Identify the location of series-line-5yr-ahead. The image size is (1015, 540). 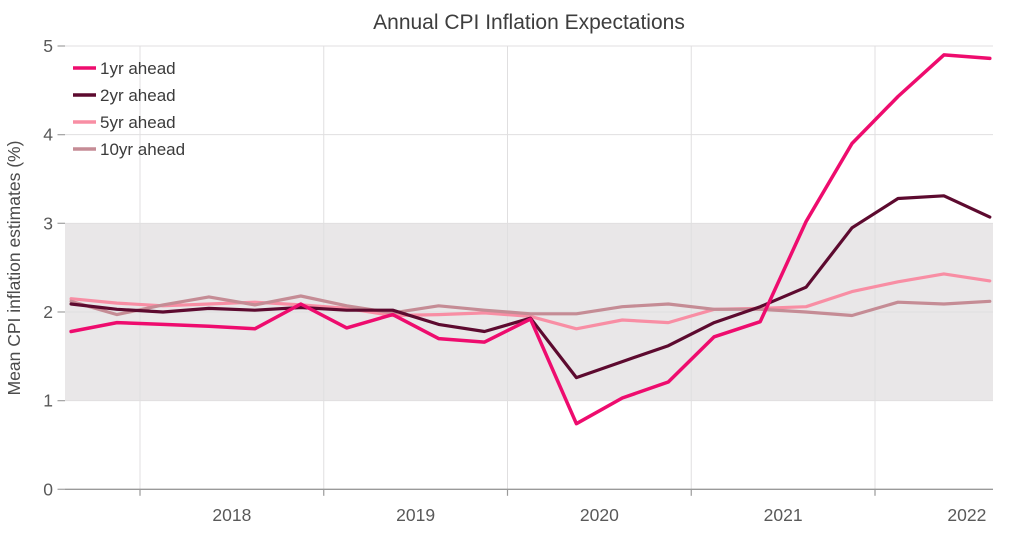
(530, 301).